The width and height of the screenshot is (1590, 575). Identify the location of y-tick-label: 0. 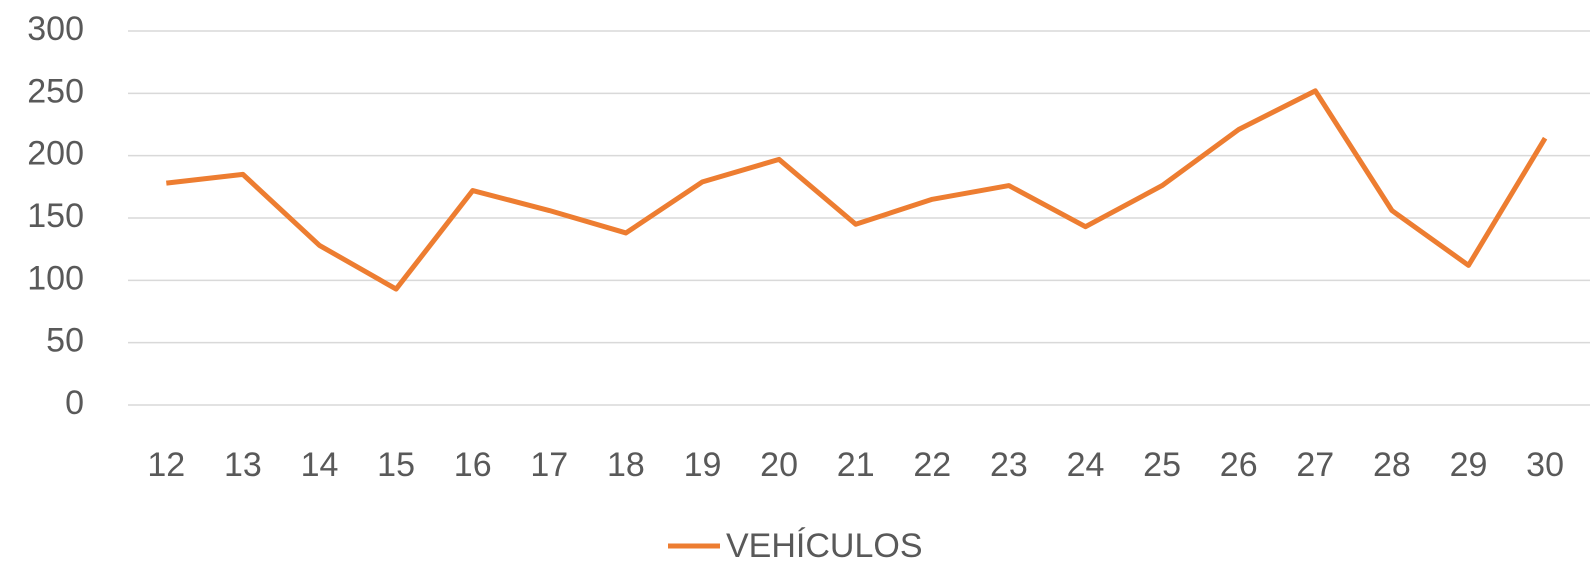
(74, 403).